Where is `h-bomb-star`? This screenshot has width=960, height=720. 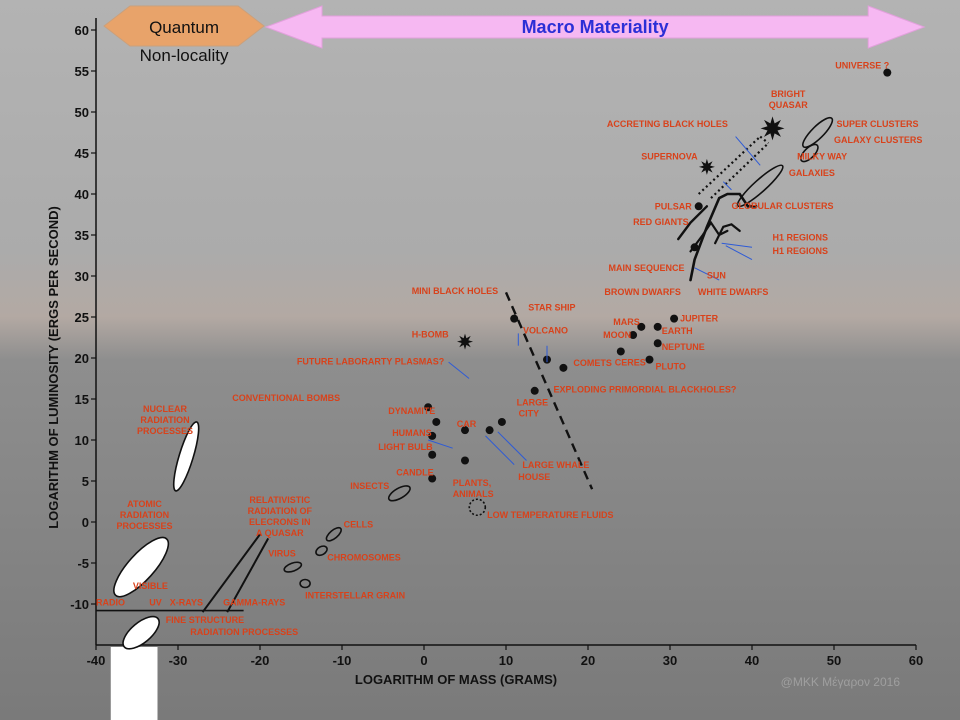 h-bomb-star is located at coordinates (465, 341).